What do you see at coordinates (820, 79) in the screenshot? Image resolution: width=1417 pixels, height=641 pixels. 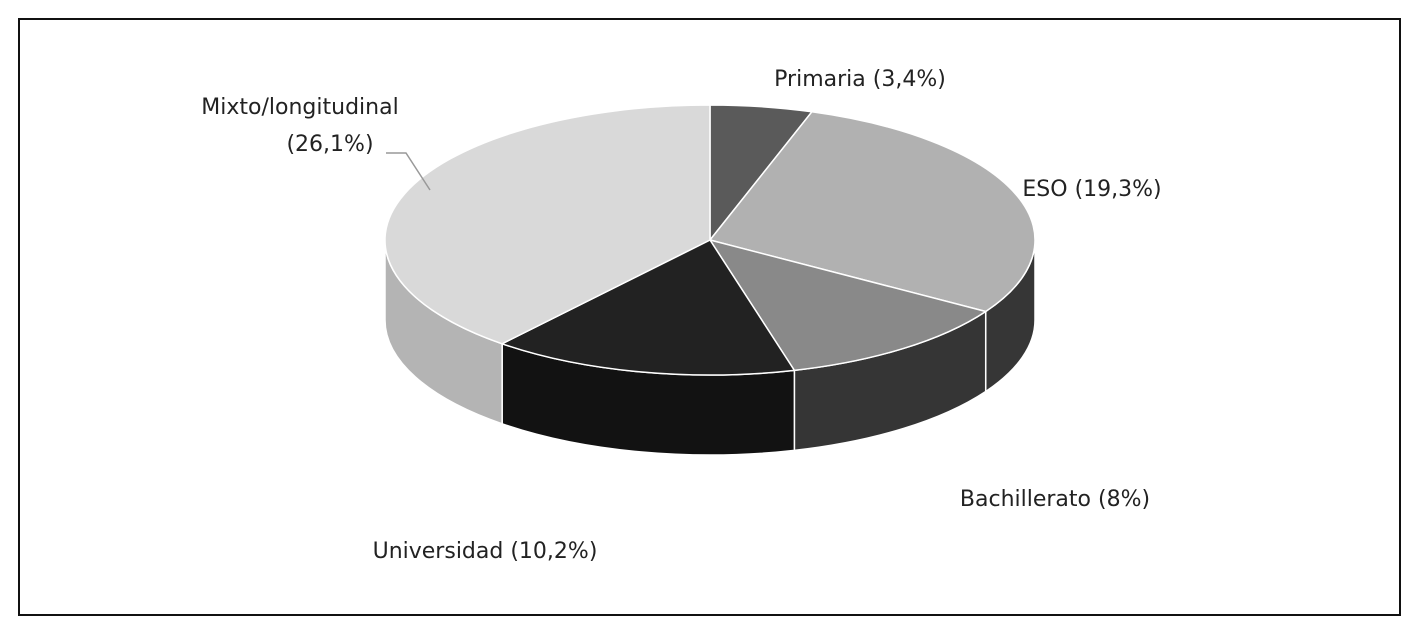 I see `category-label: Primaria` at bounding box center [820, 79].